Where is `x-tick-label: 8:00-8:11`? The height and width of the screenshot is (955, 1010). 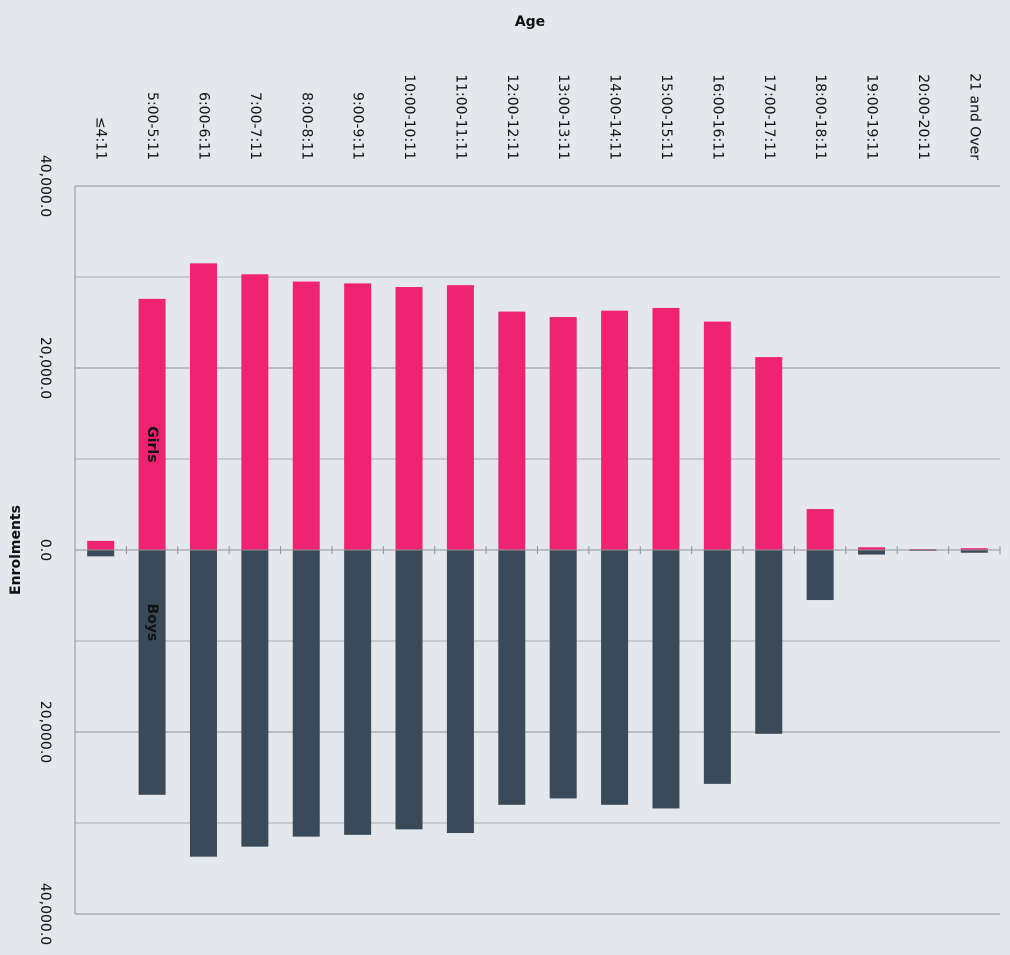
x-tick-label: 8:00-8:11 is located at coordinates (306, 126).